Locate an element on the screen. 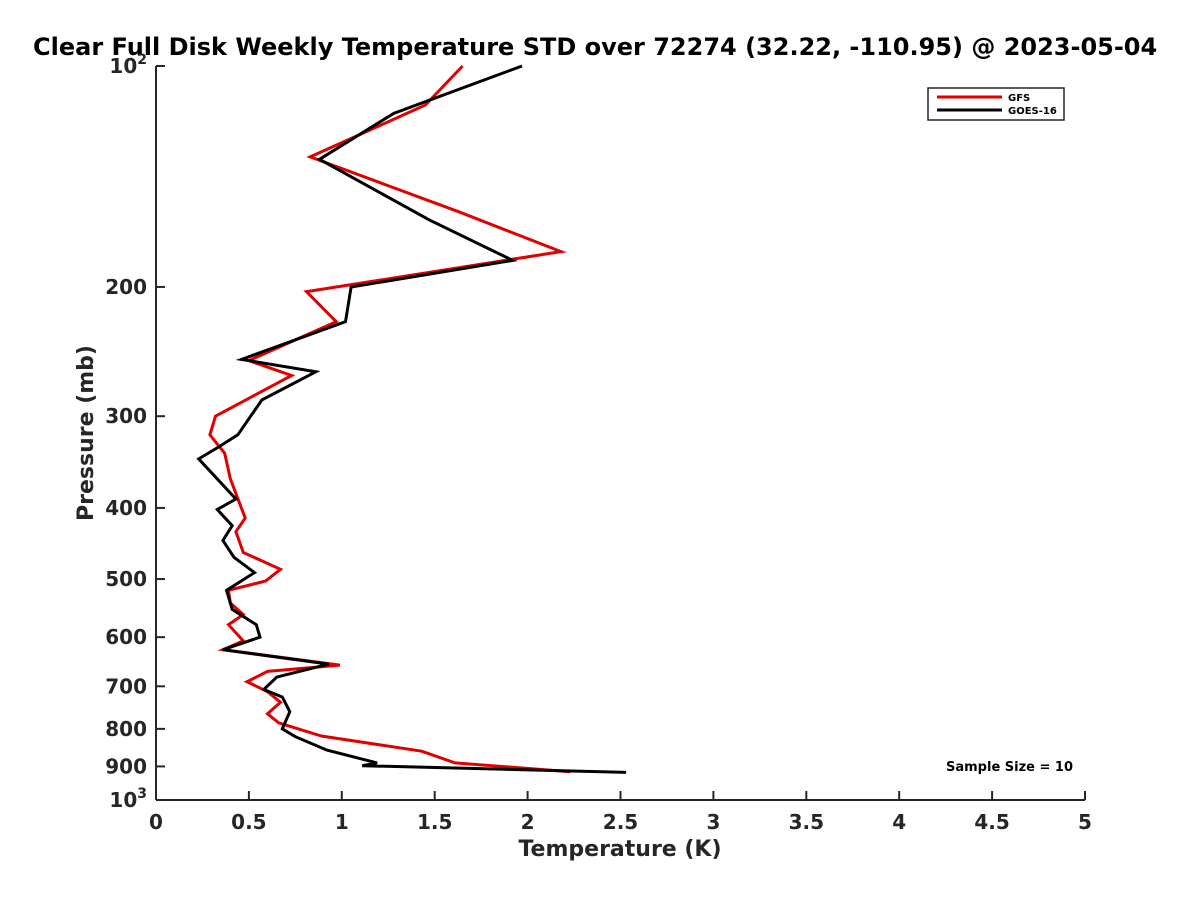 This screenshot has height=900, width=1200. x-tick-label: 3.5 is located at coordinates (806, 822).